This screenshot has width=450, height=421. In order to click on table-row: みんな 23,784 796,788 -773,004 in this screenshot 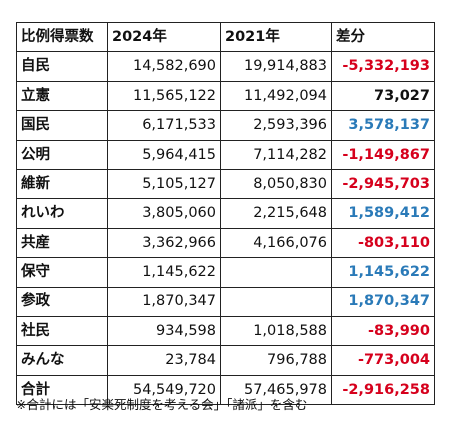, I will do `click(225, 360)`.